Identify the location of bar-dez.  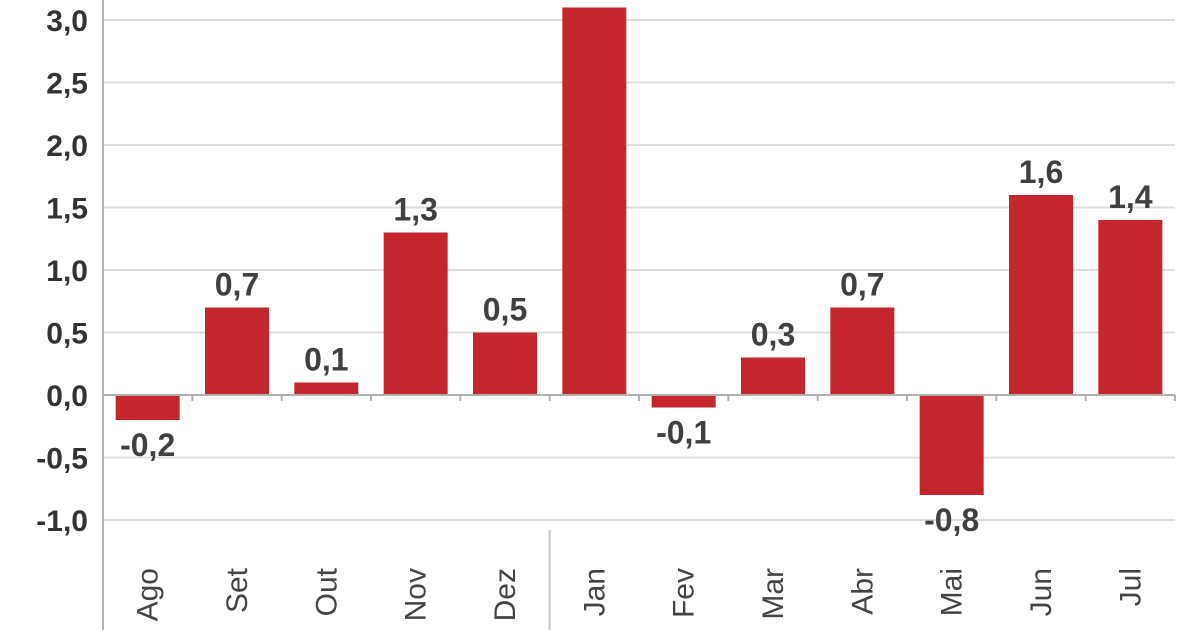
(505, 363).